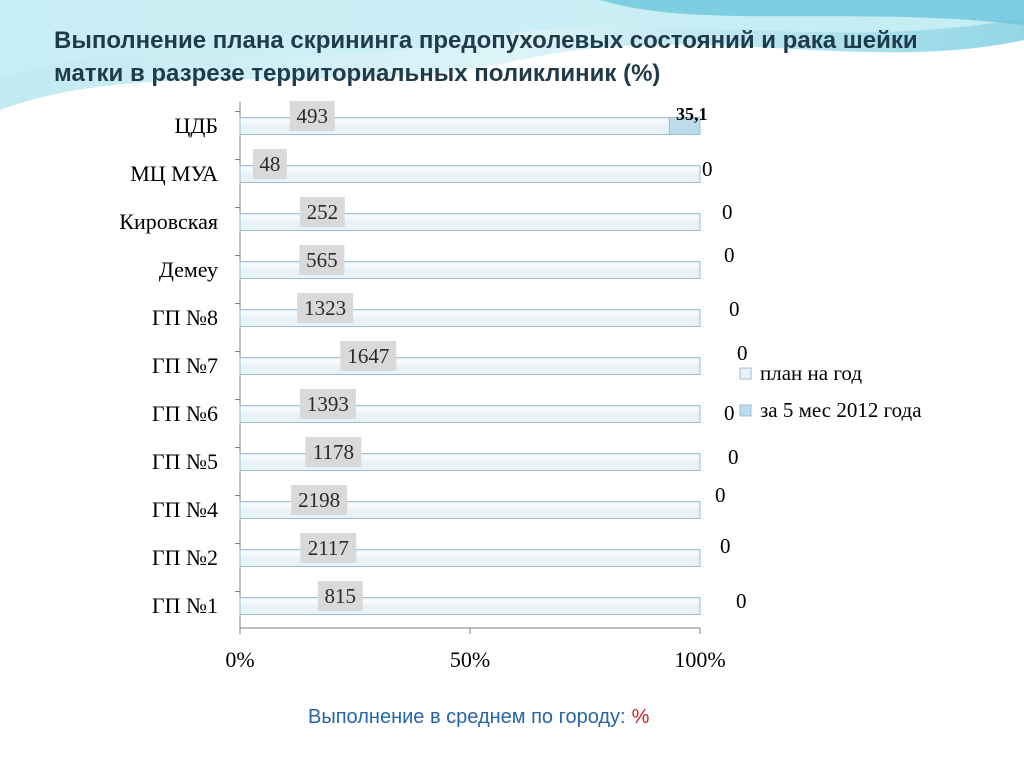 The image size is (1024, 768). I want to click on category-label: ЦДБ, so click(196, 125).